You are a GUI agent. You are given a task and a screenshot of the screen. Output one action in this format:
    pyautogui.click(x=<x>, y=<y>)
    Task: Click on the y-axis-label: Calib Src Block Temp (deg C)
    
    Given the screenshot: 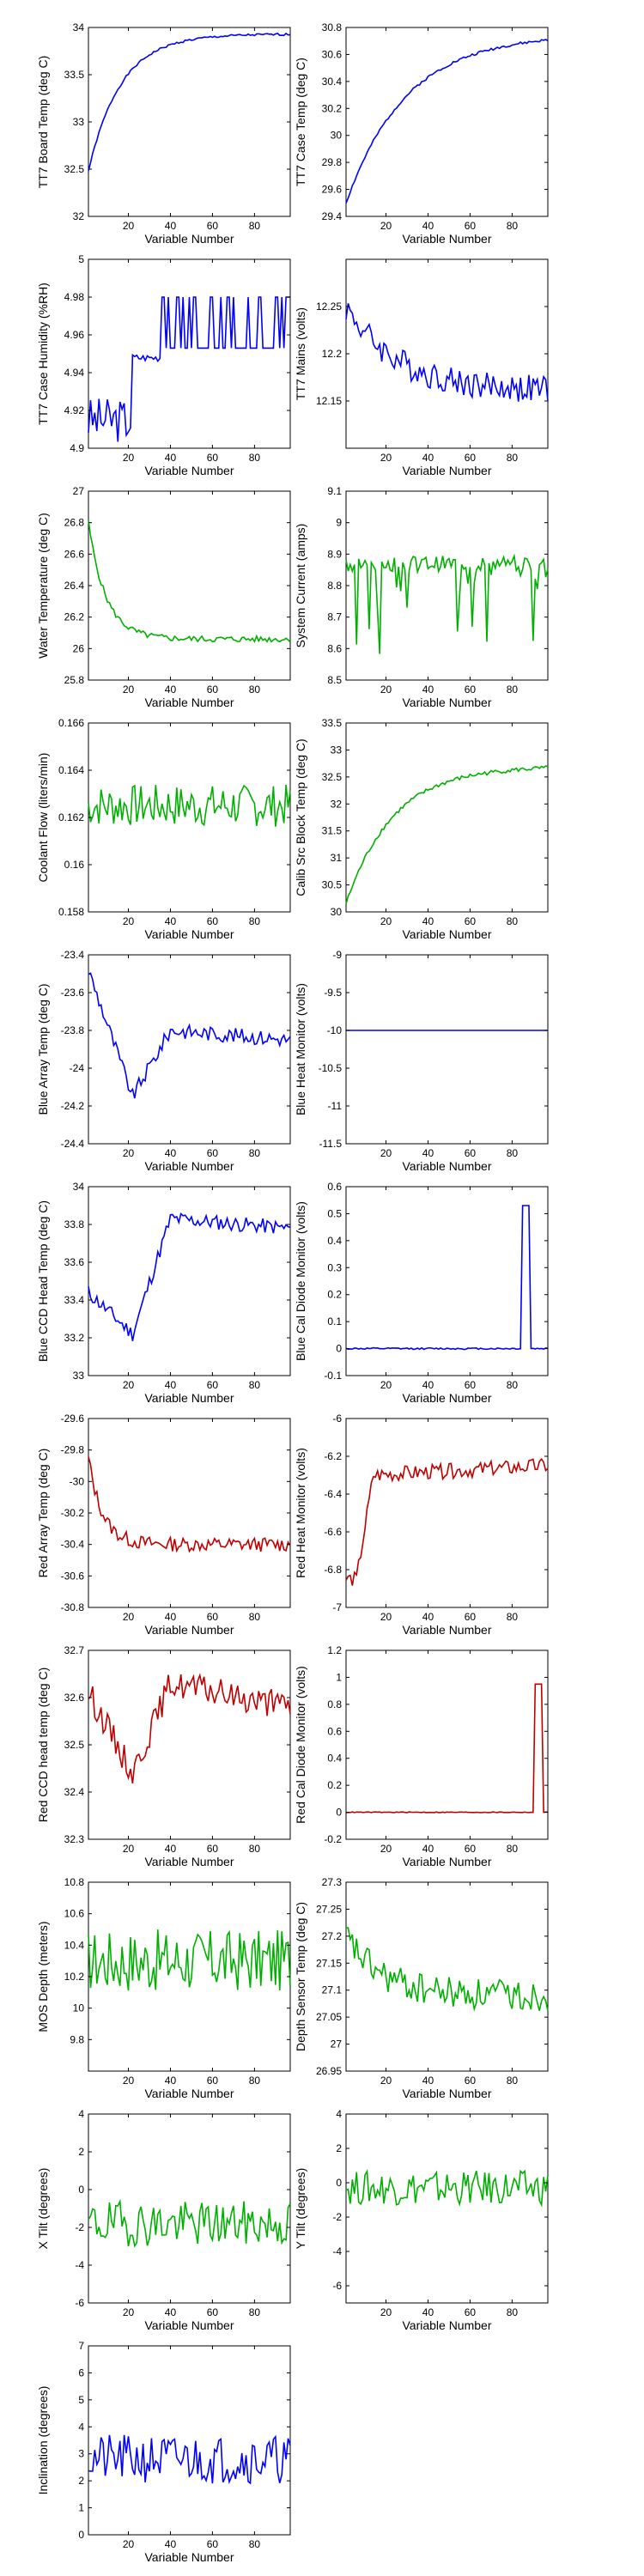 What is the action you would take?
    pyautogui.click(x=301, y=817)
    